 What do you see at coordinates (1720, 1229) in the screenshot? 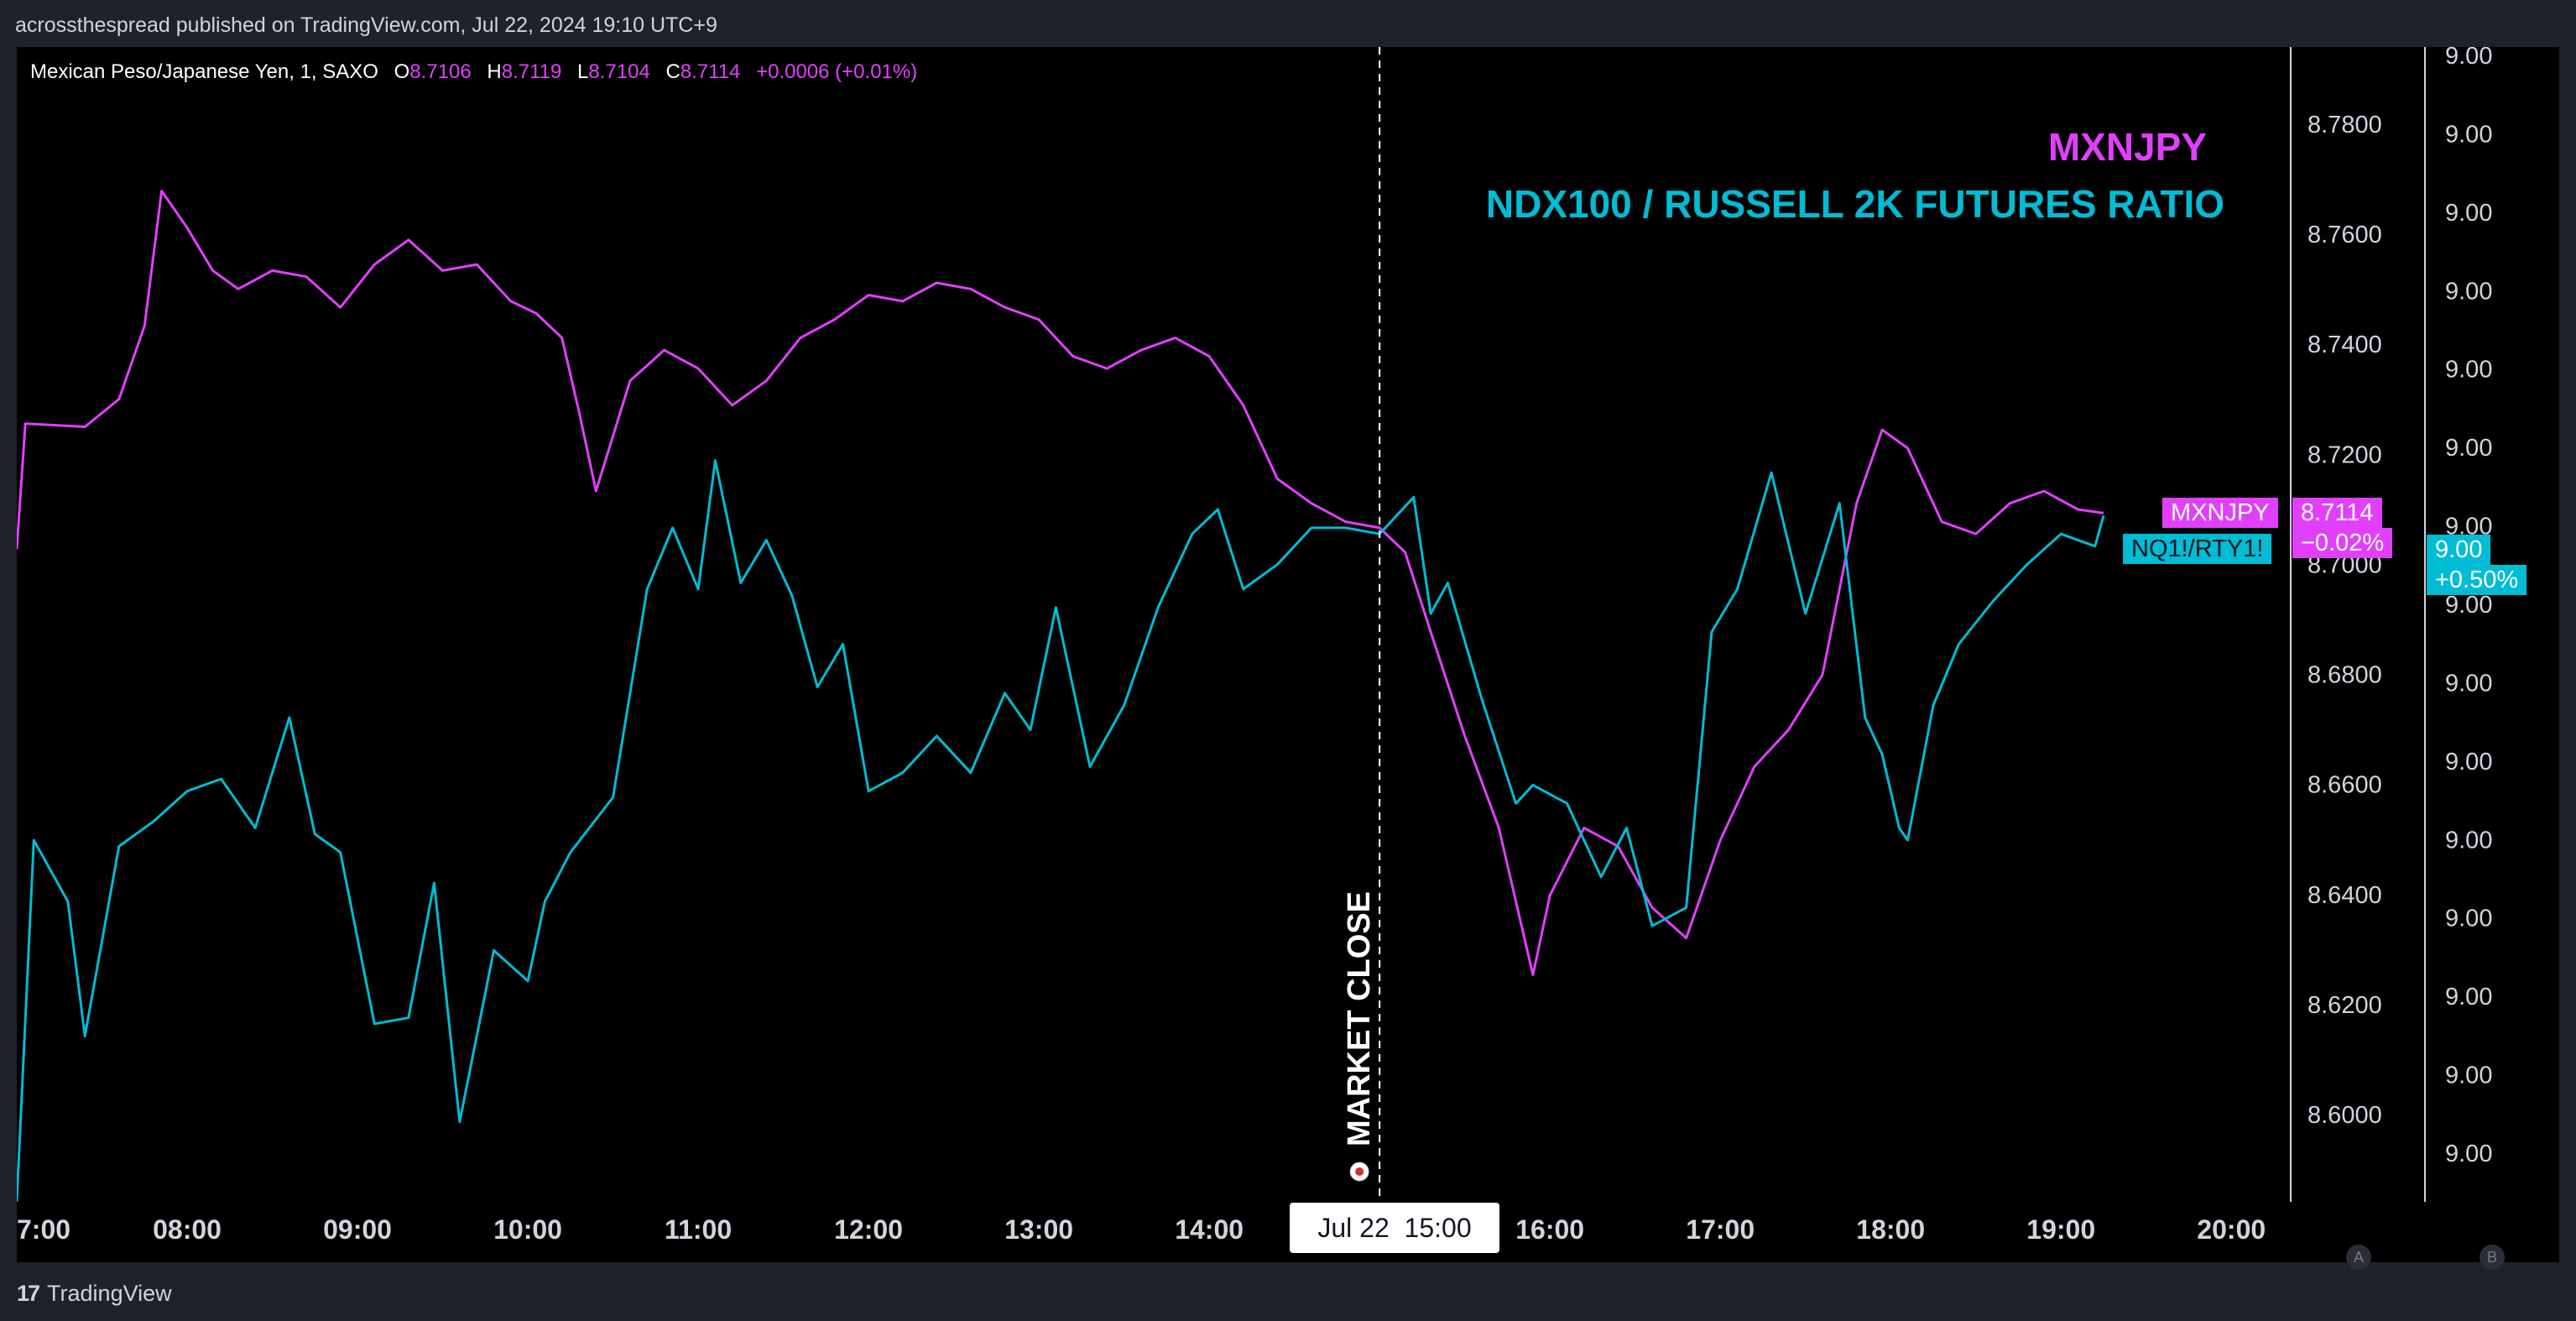
I see `time-axis-tick: 17:00` at bounding box center [1720, 1229].